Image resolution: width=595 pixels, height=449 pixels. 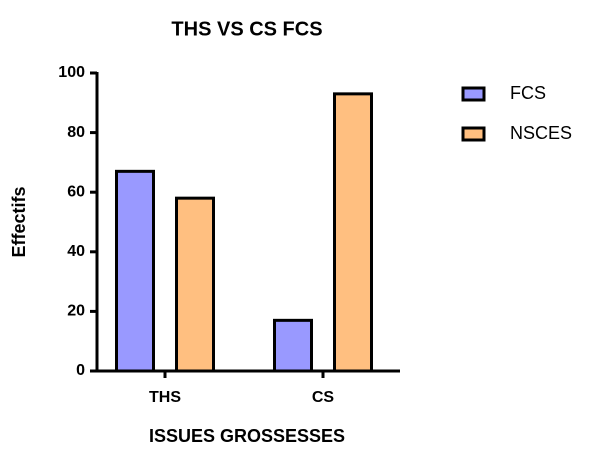 What do you see at coordinates (76, 311) in the screenshot?
I see `y-tick-label: 20` at bounding box center [76, 311].